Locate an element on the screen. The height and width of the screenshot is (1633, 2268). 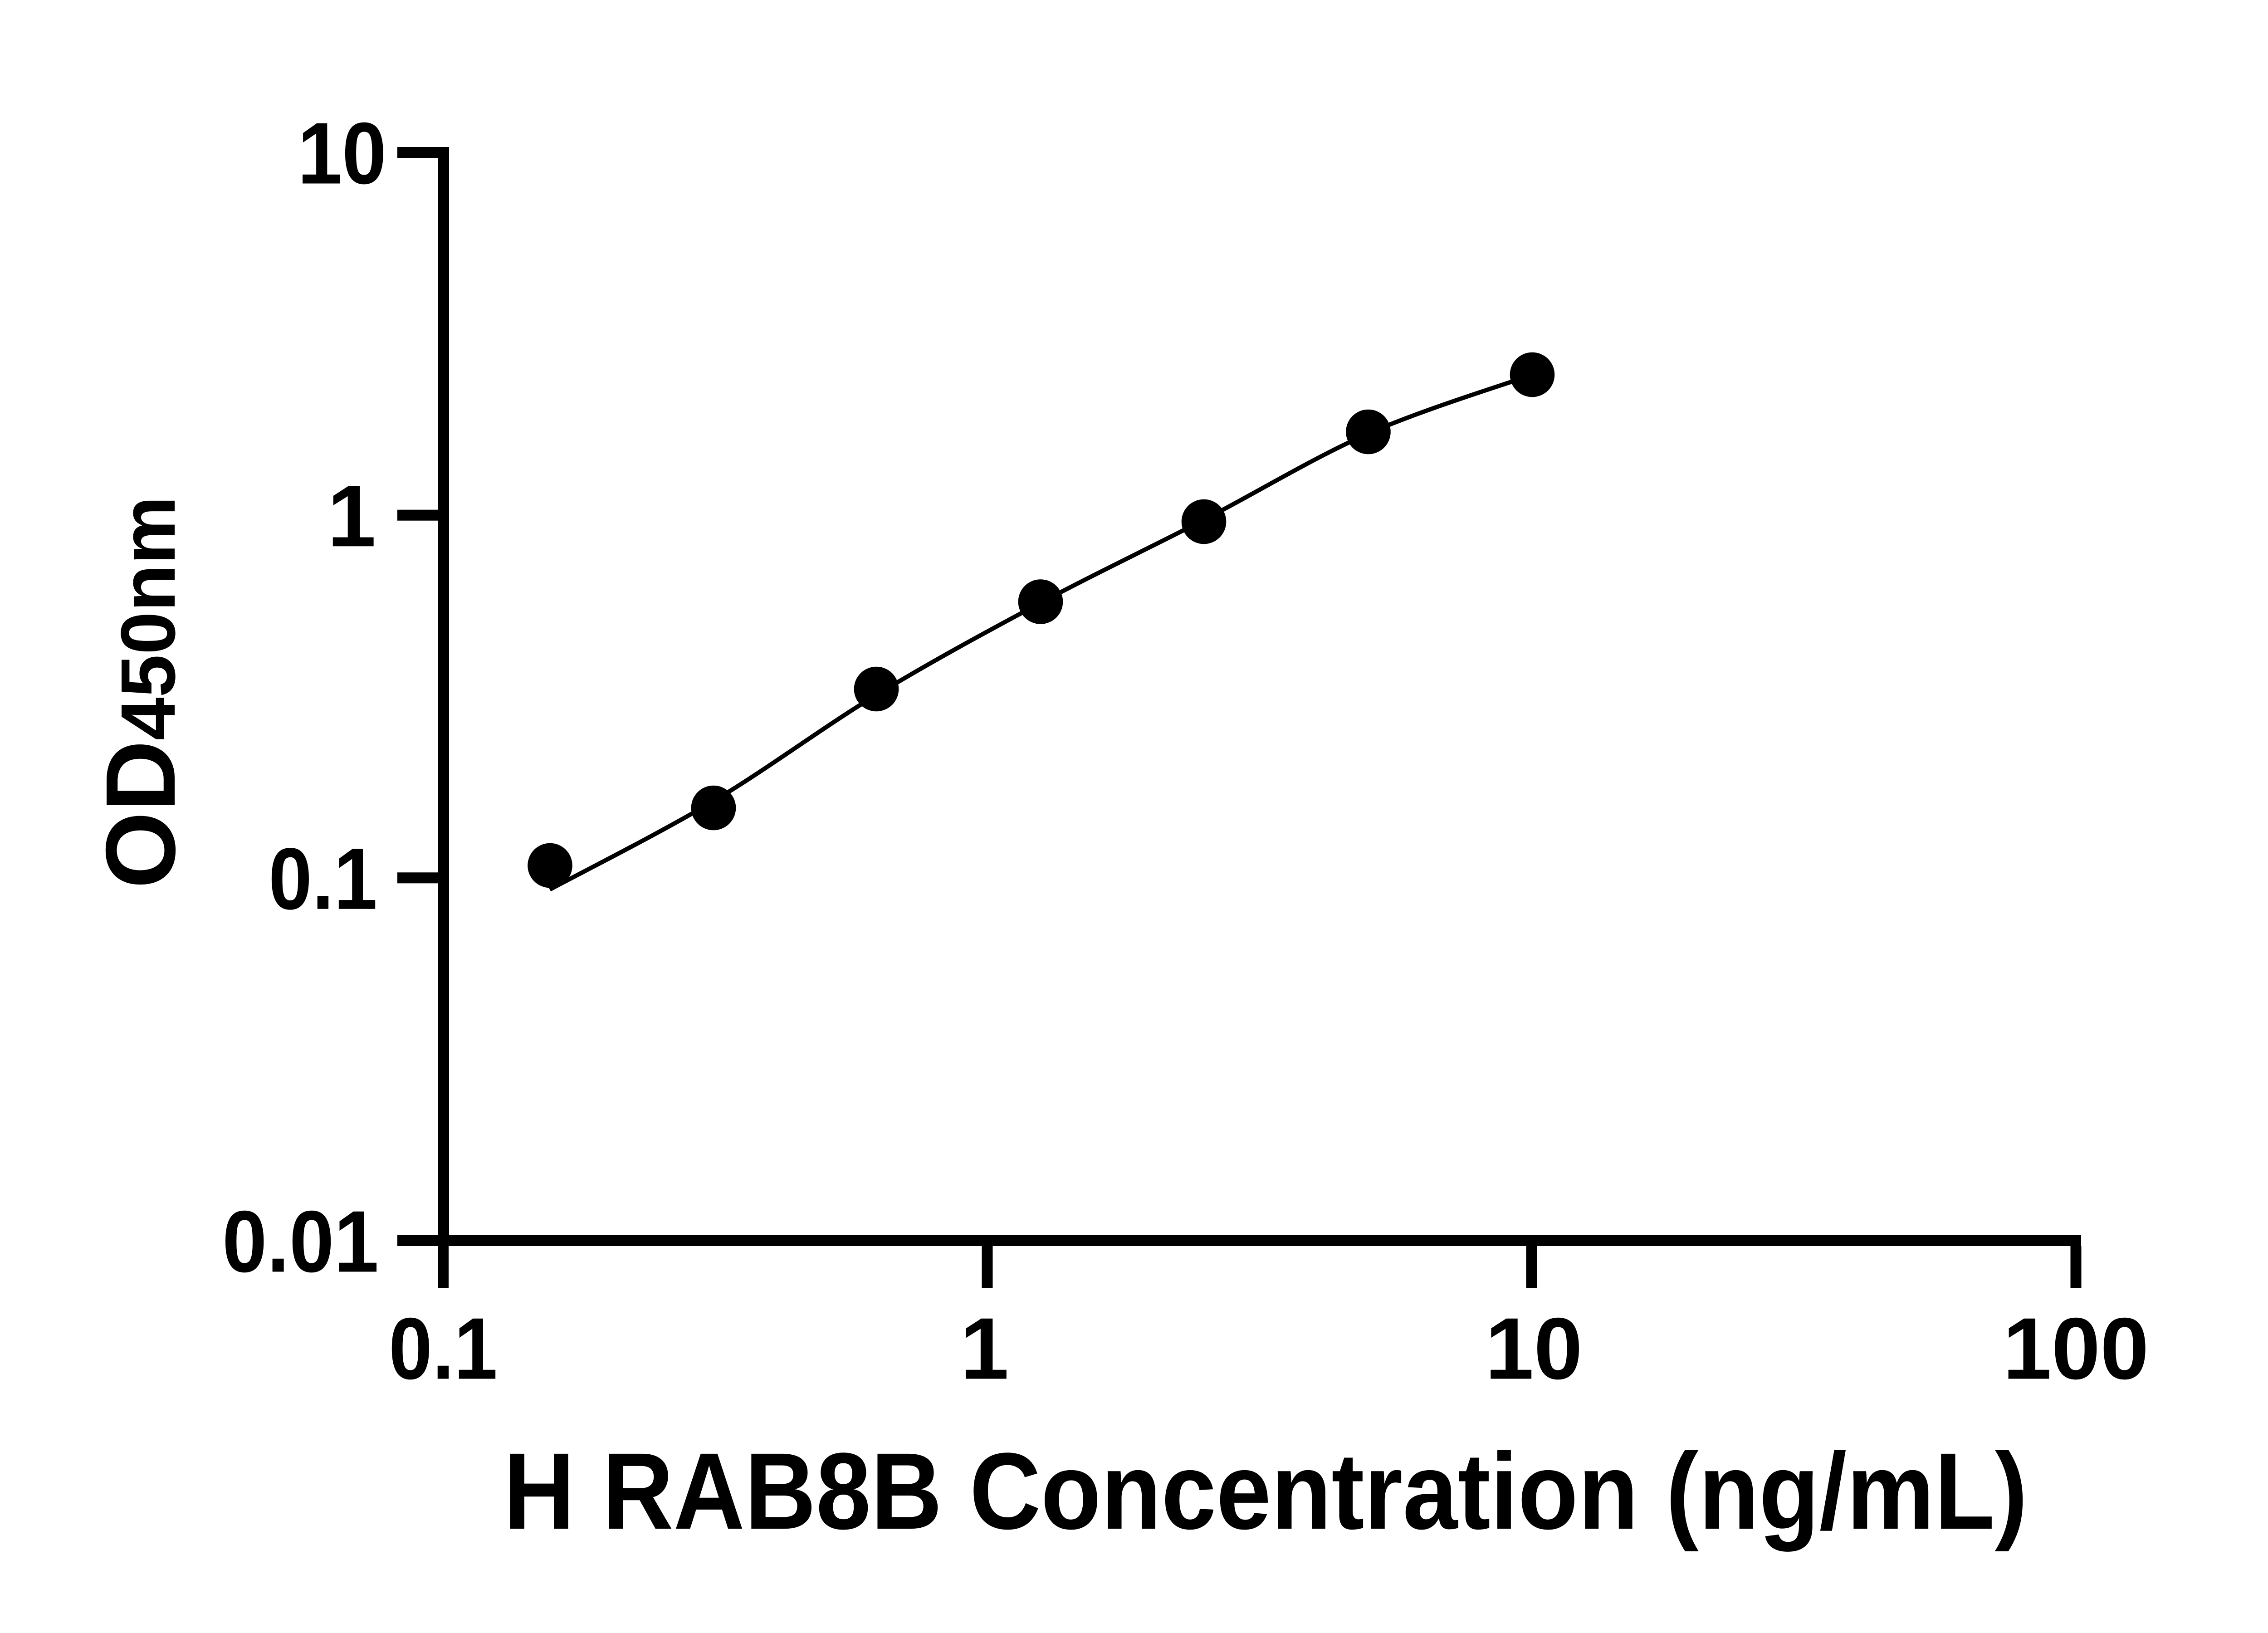
svg-text: 100 is located at coordinates (2076, 1349).